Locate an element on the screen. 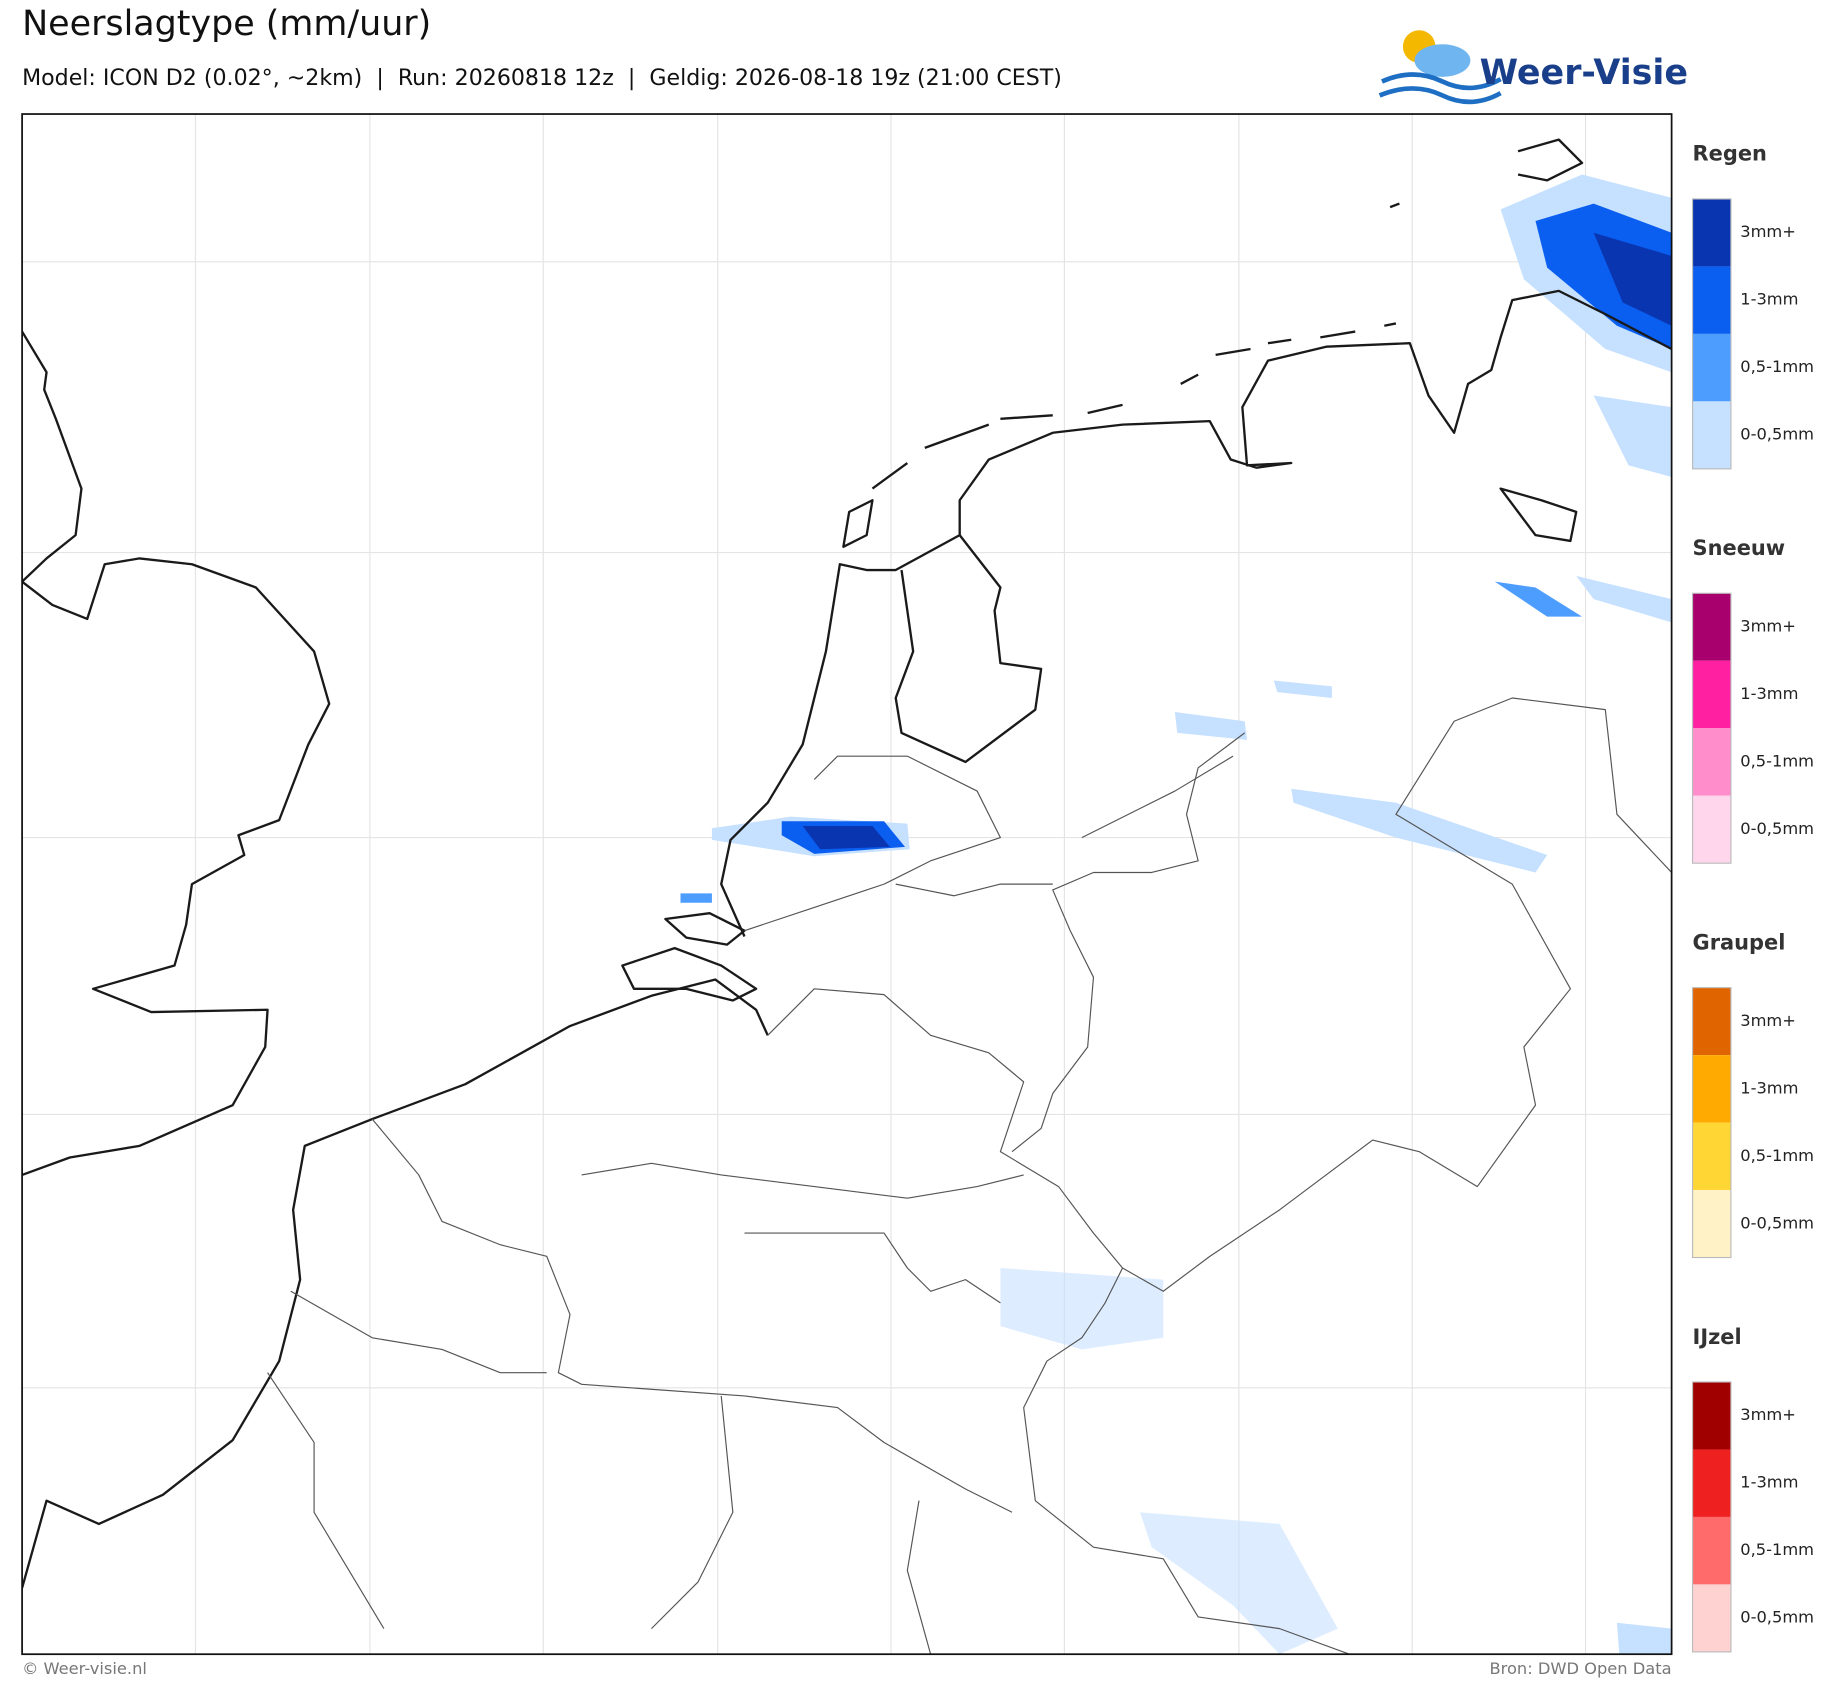  footer-source: Bron: DWD Open Data is located at coordinates (1580, 1668).